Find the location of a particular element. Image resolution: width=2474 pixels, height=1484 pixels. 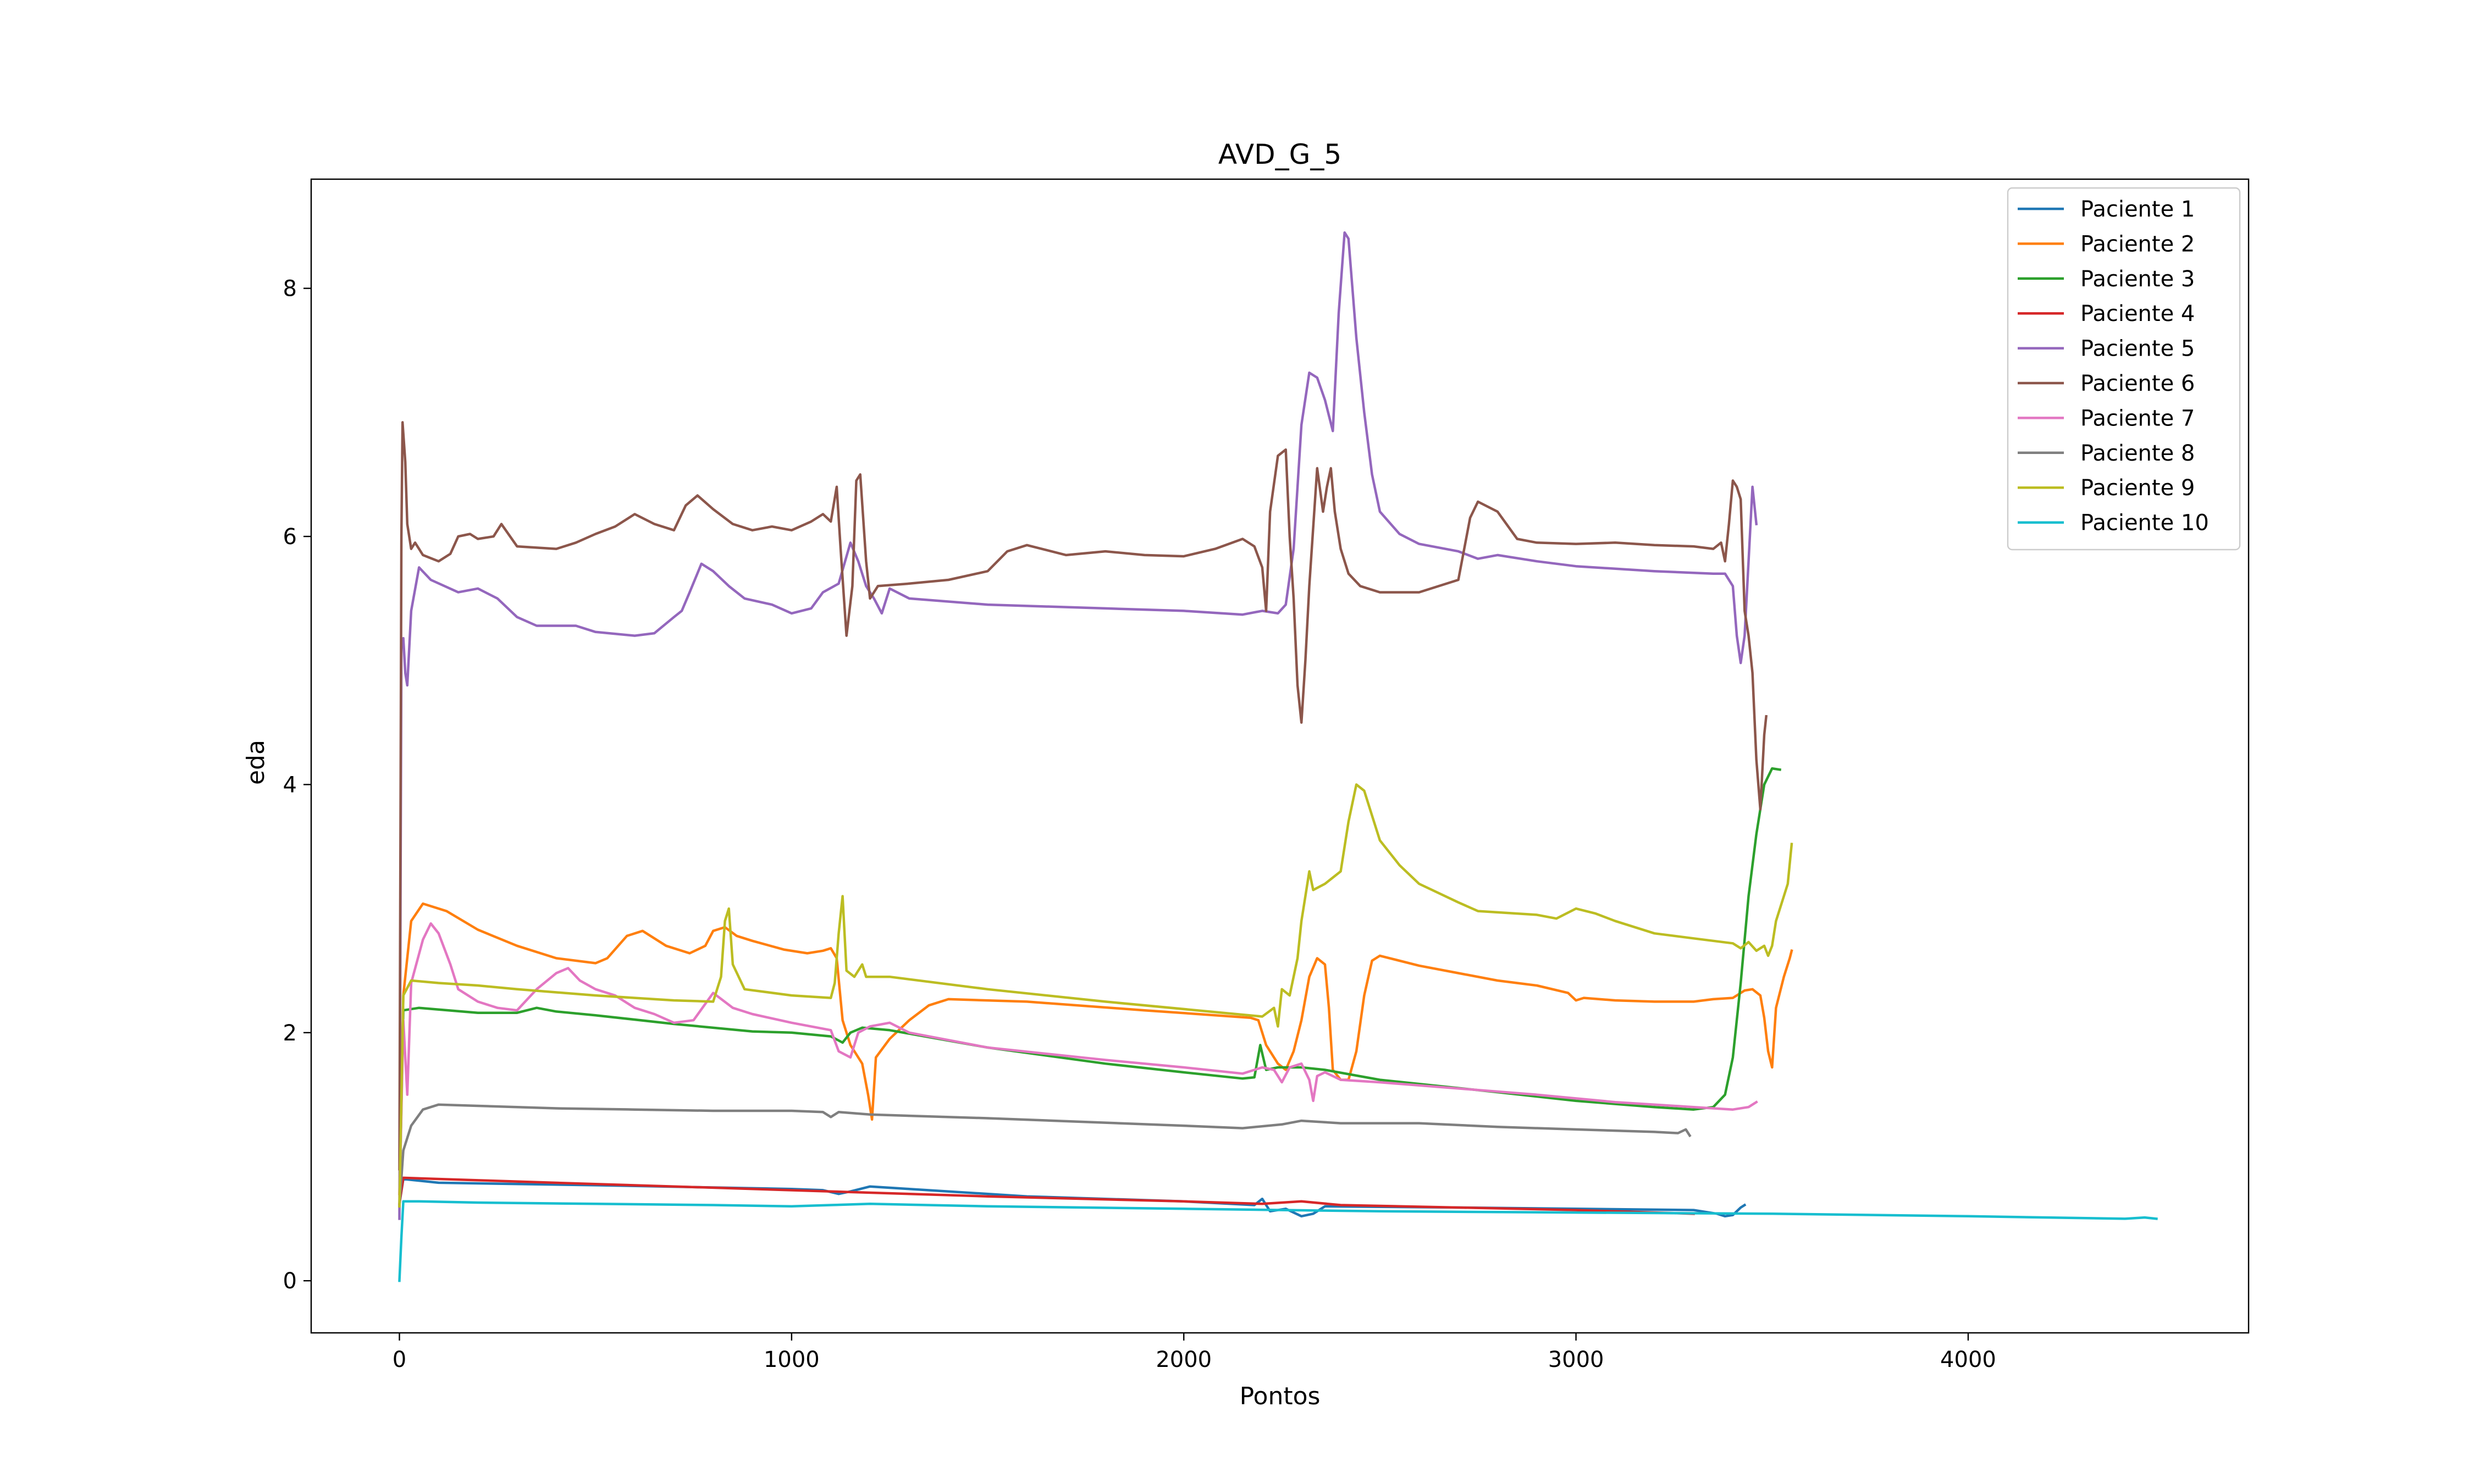

legend-label-1: Paciente 1 is located at coordinates (2137, 209).